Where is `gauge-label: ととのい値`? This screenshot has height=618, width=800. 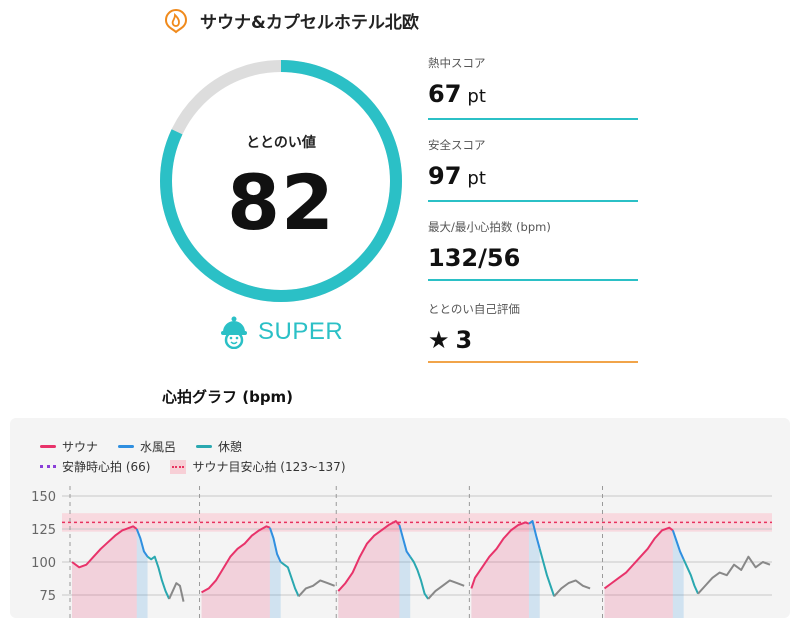
gauge-label: ととのい値 is located at coordinates (281, 143).